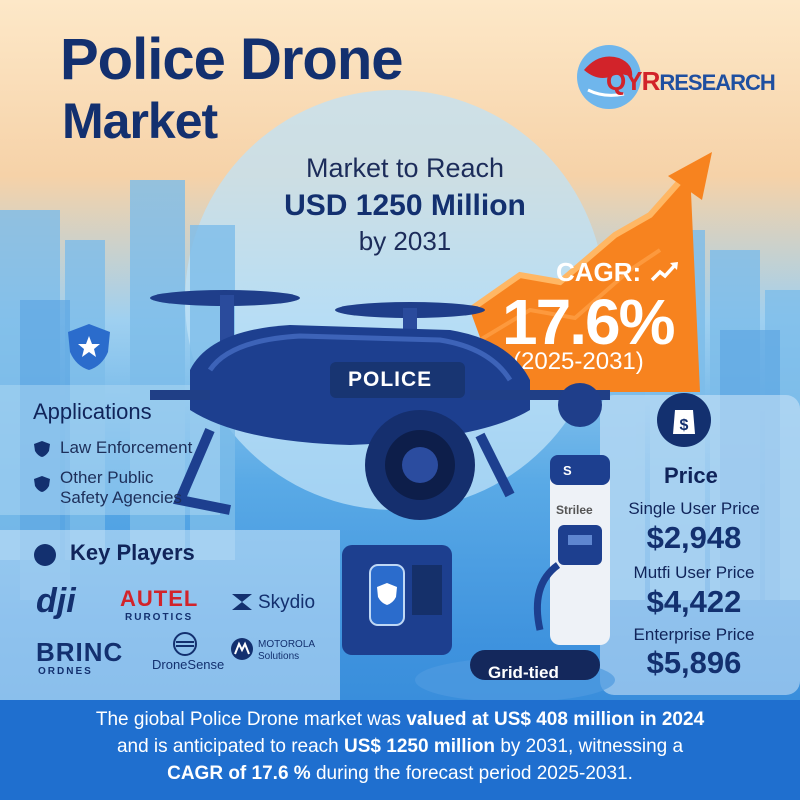 The height and width of the screenshot is (800, 800). Describe the element at coordinates (589, 746) in the screenshot. I see `footer-text: by 2031, witnessing a` at that location.